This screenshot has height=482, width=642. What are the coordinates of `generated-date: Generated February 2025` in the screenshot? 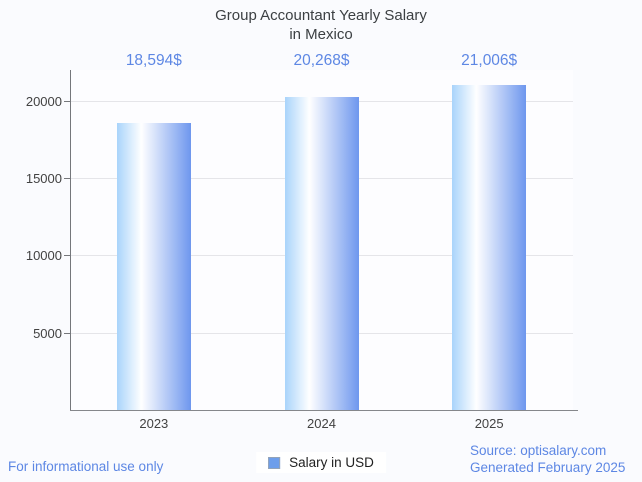 It's located at (548, 467).